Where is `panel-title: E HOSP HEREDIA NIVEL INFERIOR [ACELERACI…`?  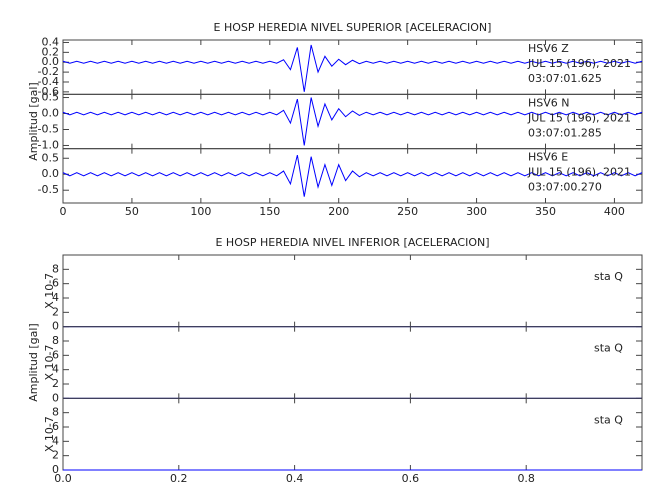
panel-title: E HOSP HEREDIA NIVEL INFERIOR [ACELERACI… is located at coordinates (352, 242).